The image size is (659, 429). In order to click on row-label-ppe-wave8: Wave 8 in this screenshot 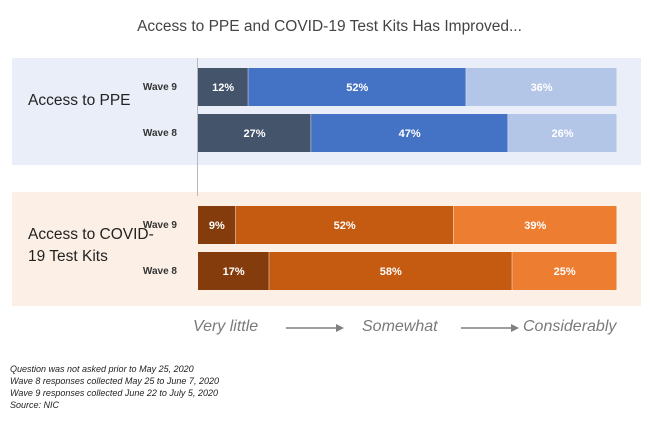, I will do `click(159, 133)`.